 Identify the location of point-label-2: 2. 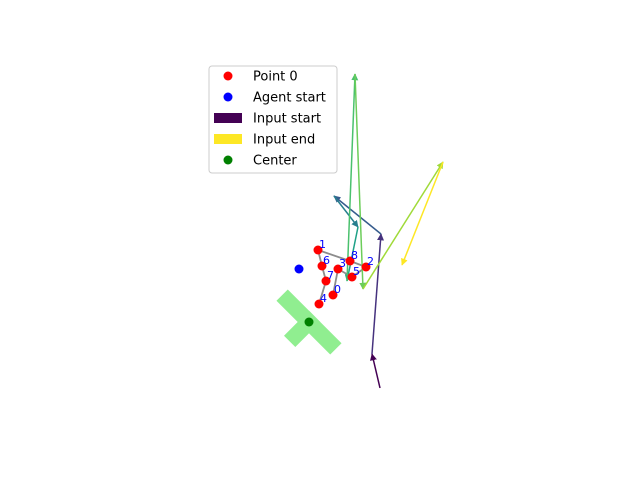
(370, 261).